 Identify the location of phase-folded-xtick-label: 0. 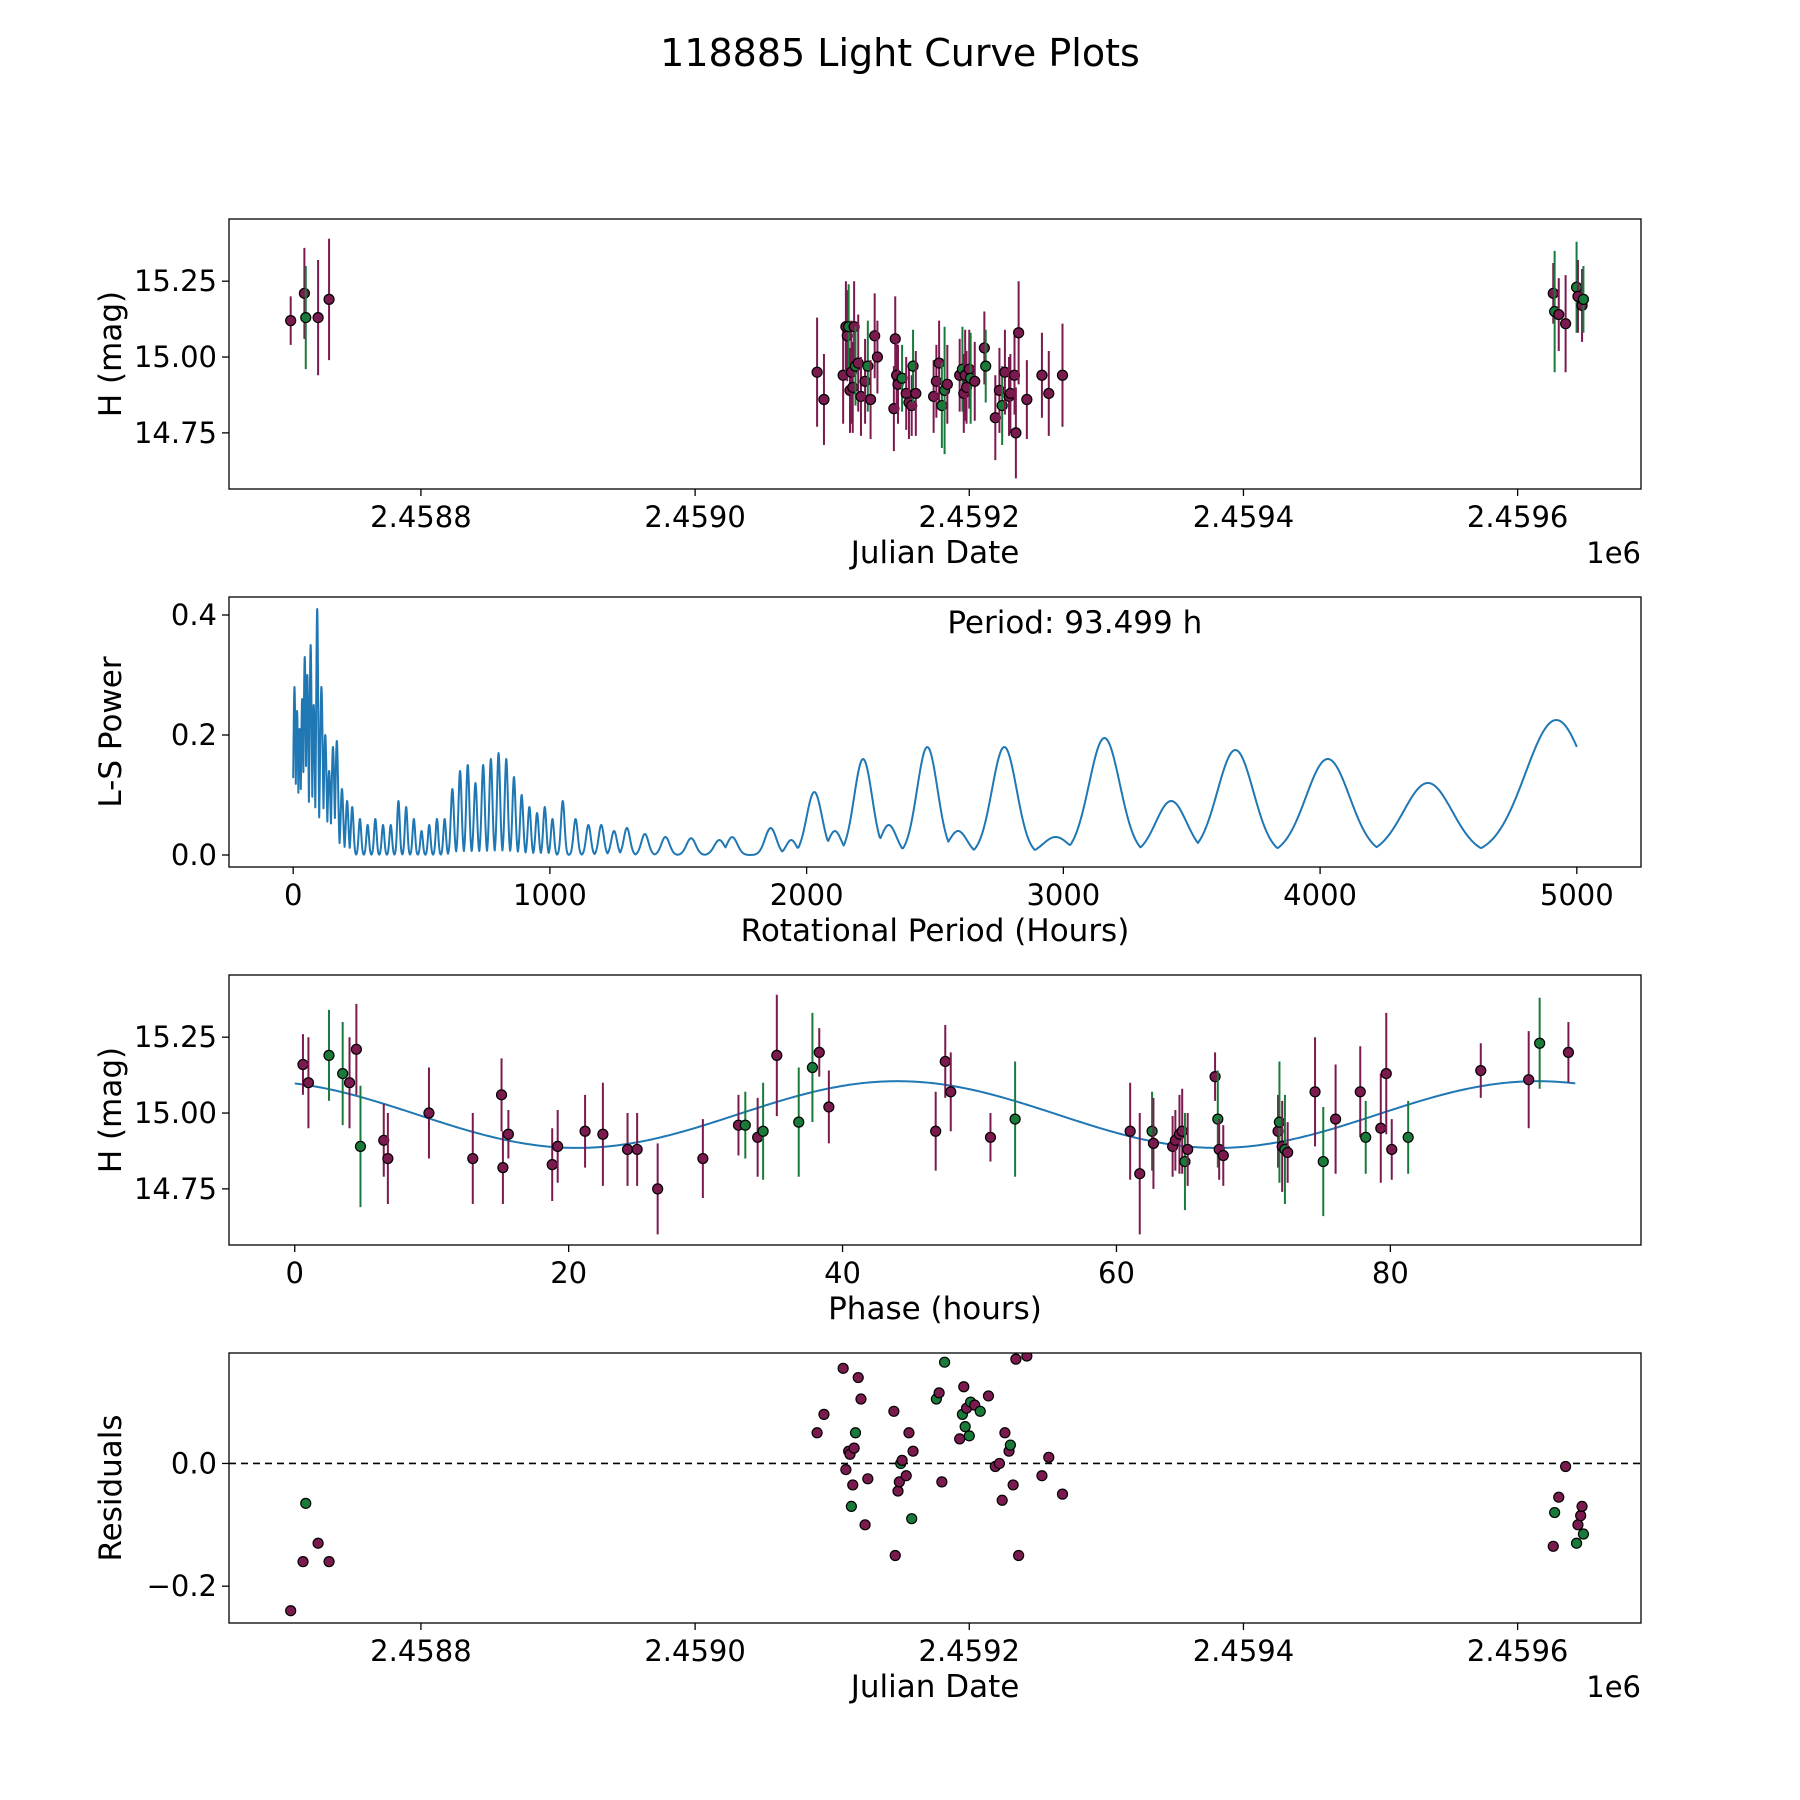
(295, 1273).